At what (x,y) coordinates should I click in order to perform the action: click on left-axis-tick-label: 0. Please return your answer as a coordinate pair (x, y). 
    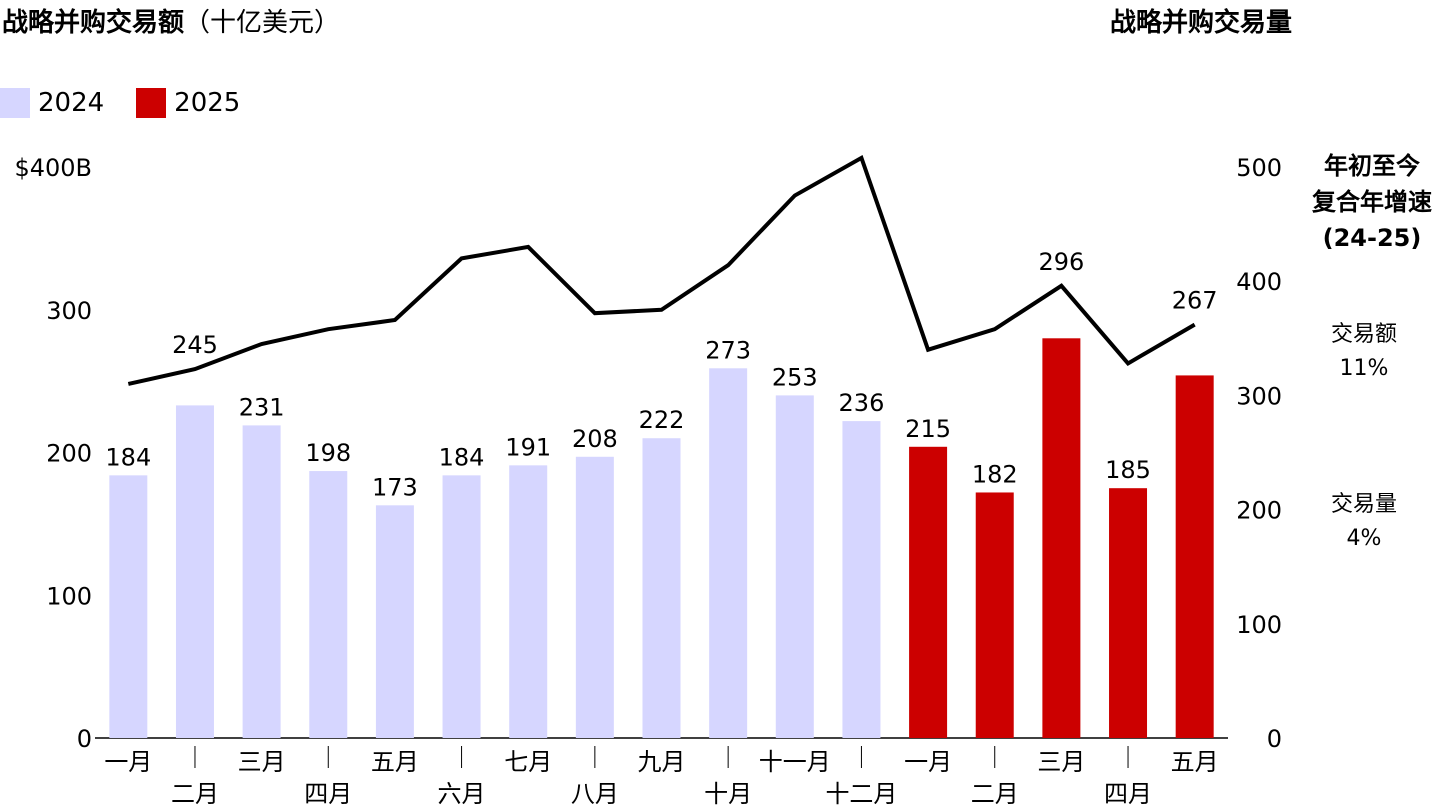
    Looking at the image, I should click on (84, 739).